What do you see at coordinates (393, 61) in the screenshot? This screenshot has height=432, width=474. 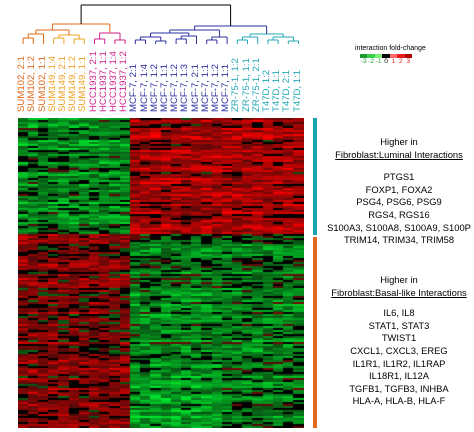 I see `color-scale-tick: 1` at bounding box center [393, 61].